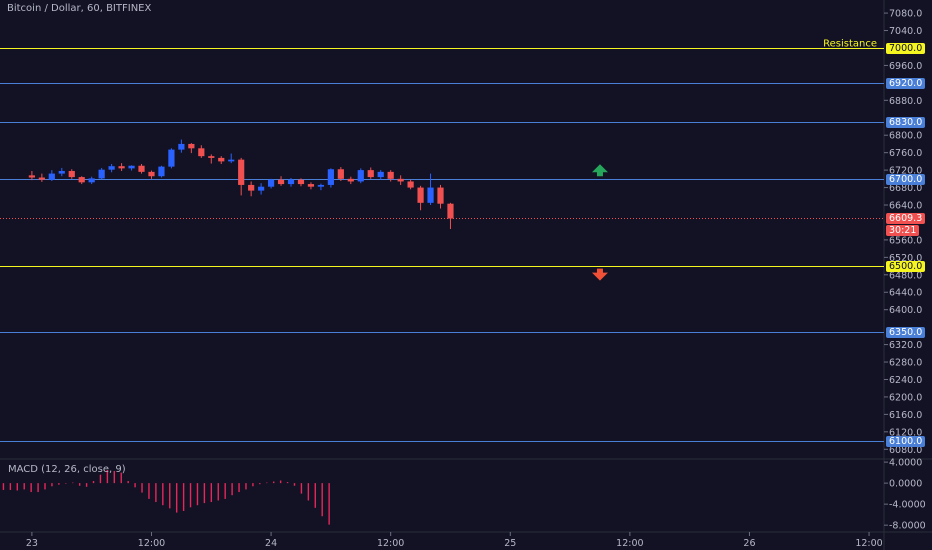 The image size is (932, 550). I want to click on price-tick-label: 6480.0, so click(905, 275).